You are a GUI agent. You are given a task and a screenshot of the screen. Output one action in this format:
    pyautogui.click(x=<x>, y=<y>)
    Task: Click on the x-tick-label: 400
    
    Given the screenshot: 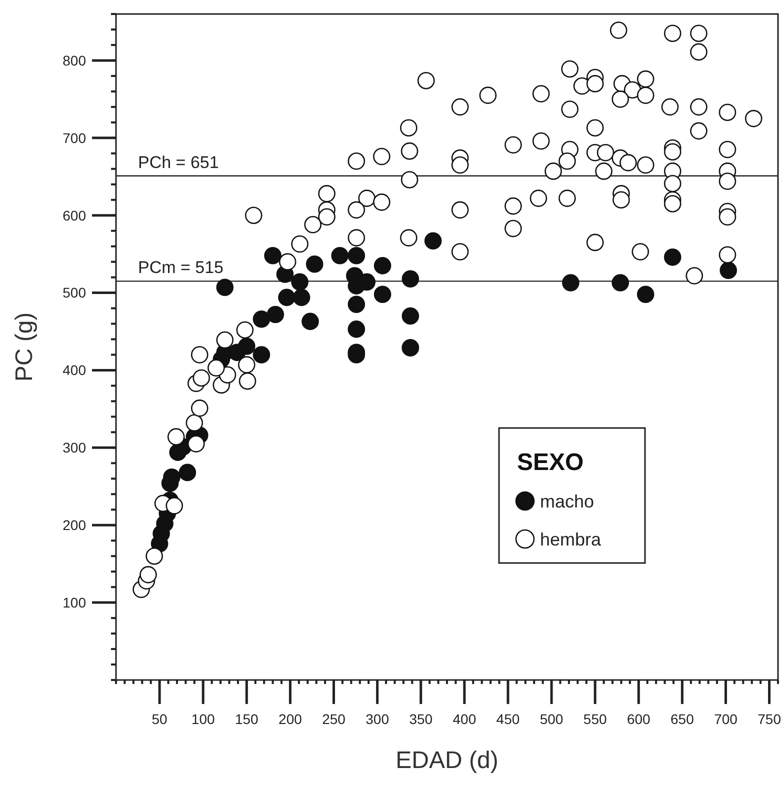 What is the action you would take?
    pyautogui.click(x=464, y=719)
    